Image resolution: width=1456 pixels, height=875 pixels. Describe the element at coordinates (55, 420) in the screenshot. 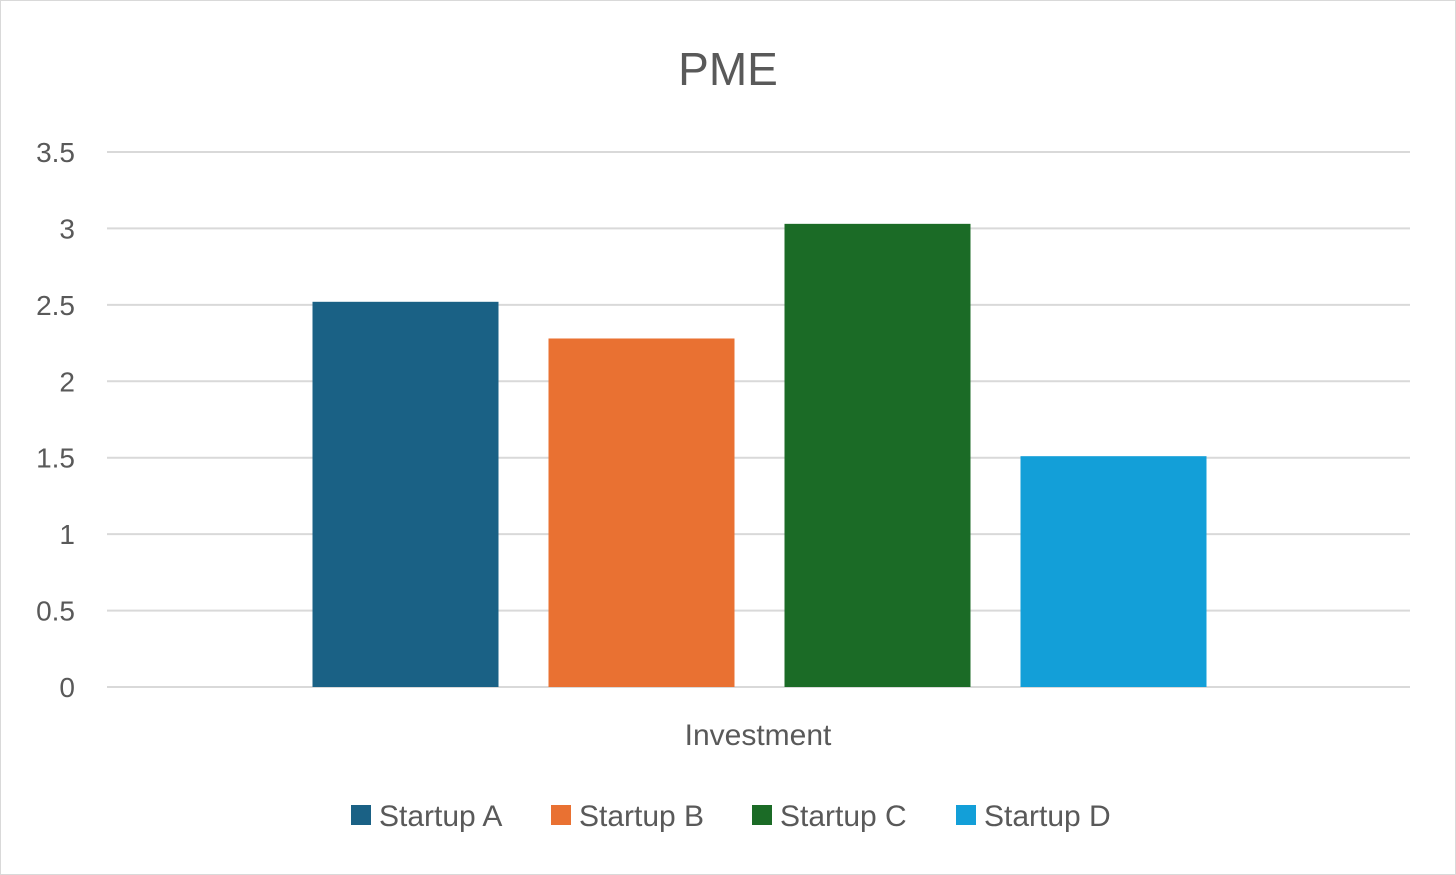

I see `y-axis-ticks: 0 0.5 1 1.5 2 2.5 3 3.5` at that location.